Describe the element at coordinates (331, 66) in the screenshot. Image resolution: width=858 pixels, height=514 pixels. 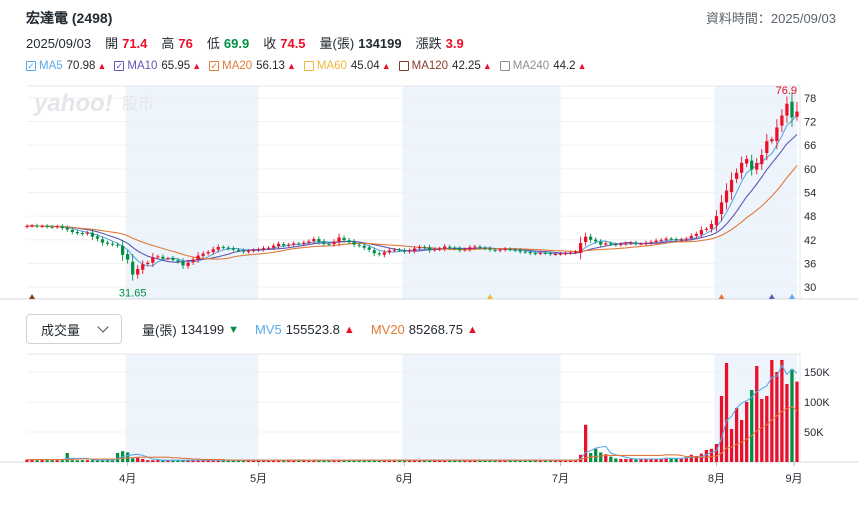
I see `ma-name: MA60` at that location.